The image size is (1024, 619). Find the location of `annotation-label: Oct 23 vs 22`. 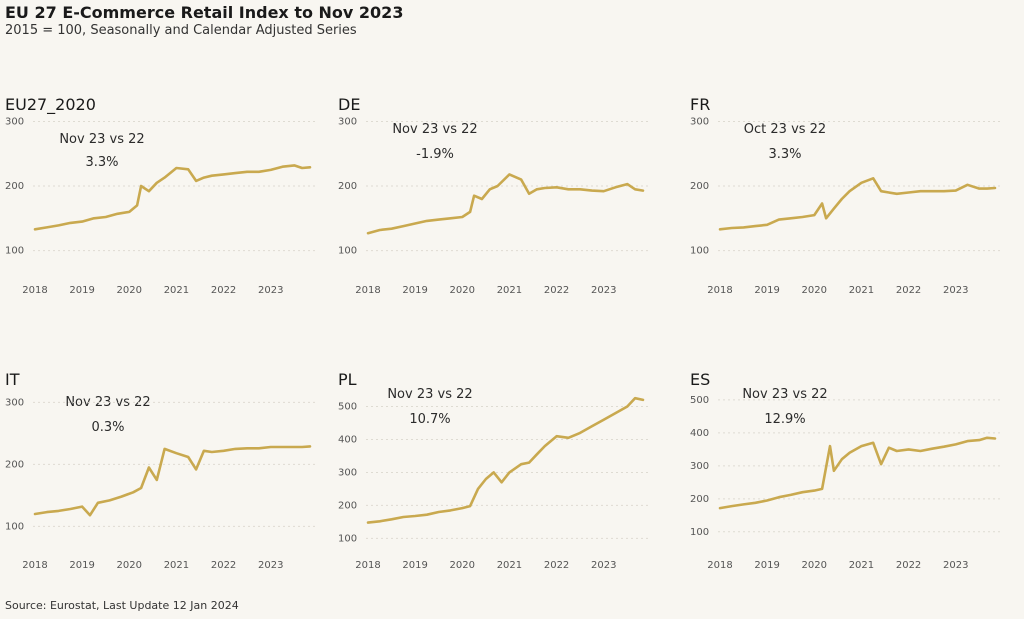

annotation-label: Oct 23 vs 22 is located at coordinates (785, 129).